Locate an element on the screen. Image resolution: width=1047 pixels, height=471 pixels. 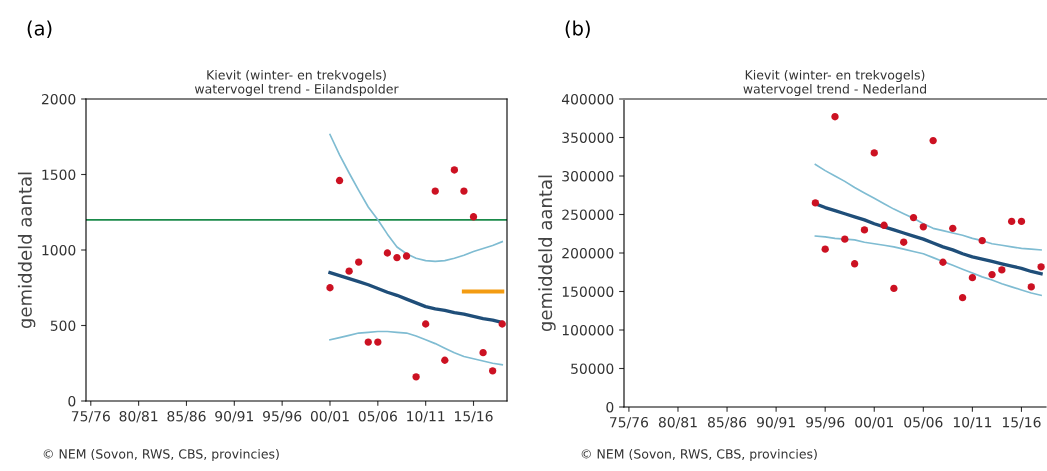
y-tick-label: 100000 is located at coordinates (588, 330).